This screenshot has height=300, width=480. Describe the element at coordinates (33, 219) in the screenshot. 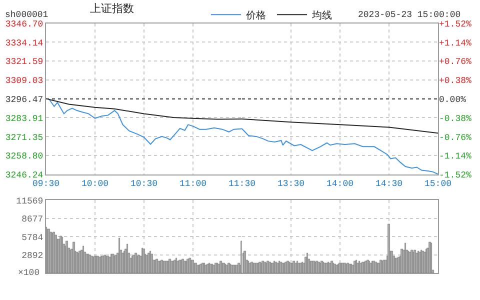

I see `y-tick-label: 8677` at that location.